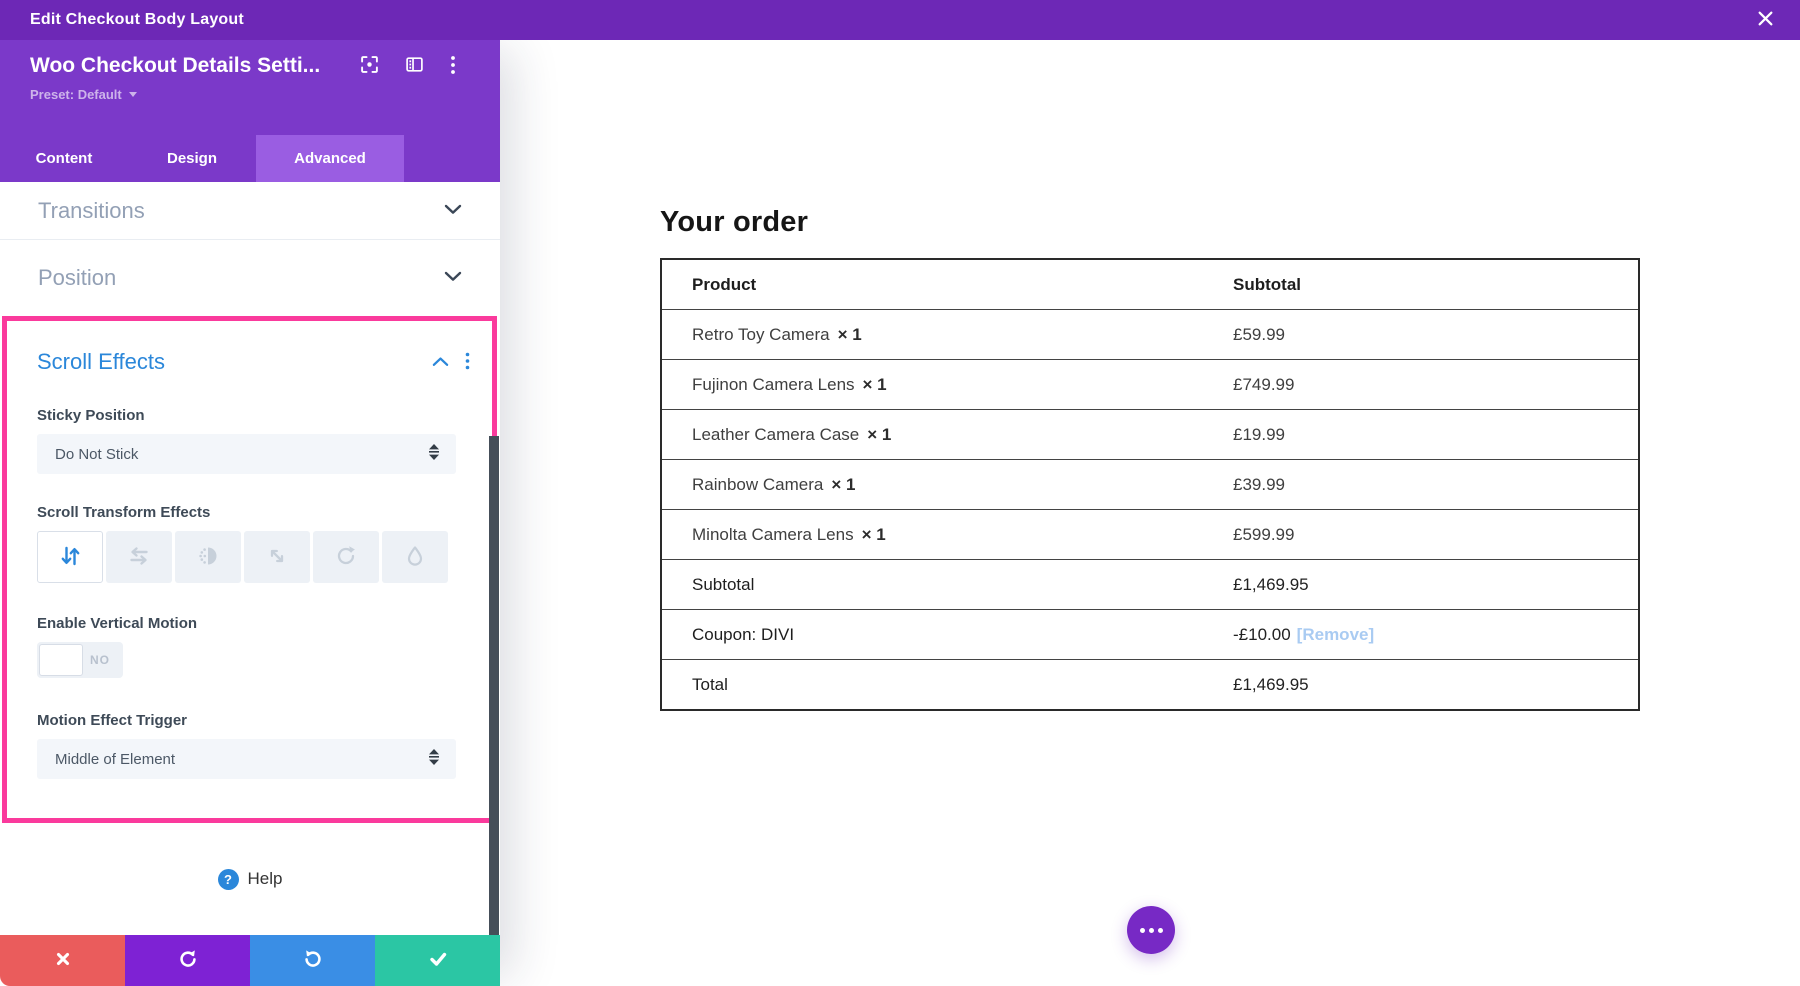  I want to click on enable-vertical-motion-label: Enable Vertical Motion, so click(117, 623).